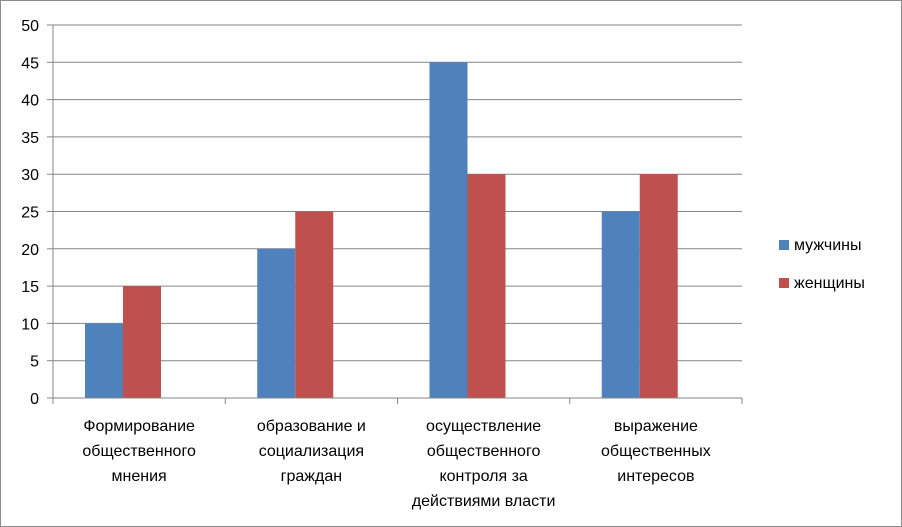 The image size is (902, 527). I want to click on category-label-line: интересов, so click(655, 476).